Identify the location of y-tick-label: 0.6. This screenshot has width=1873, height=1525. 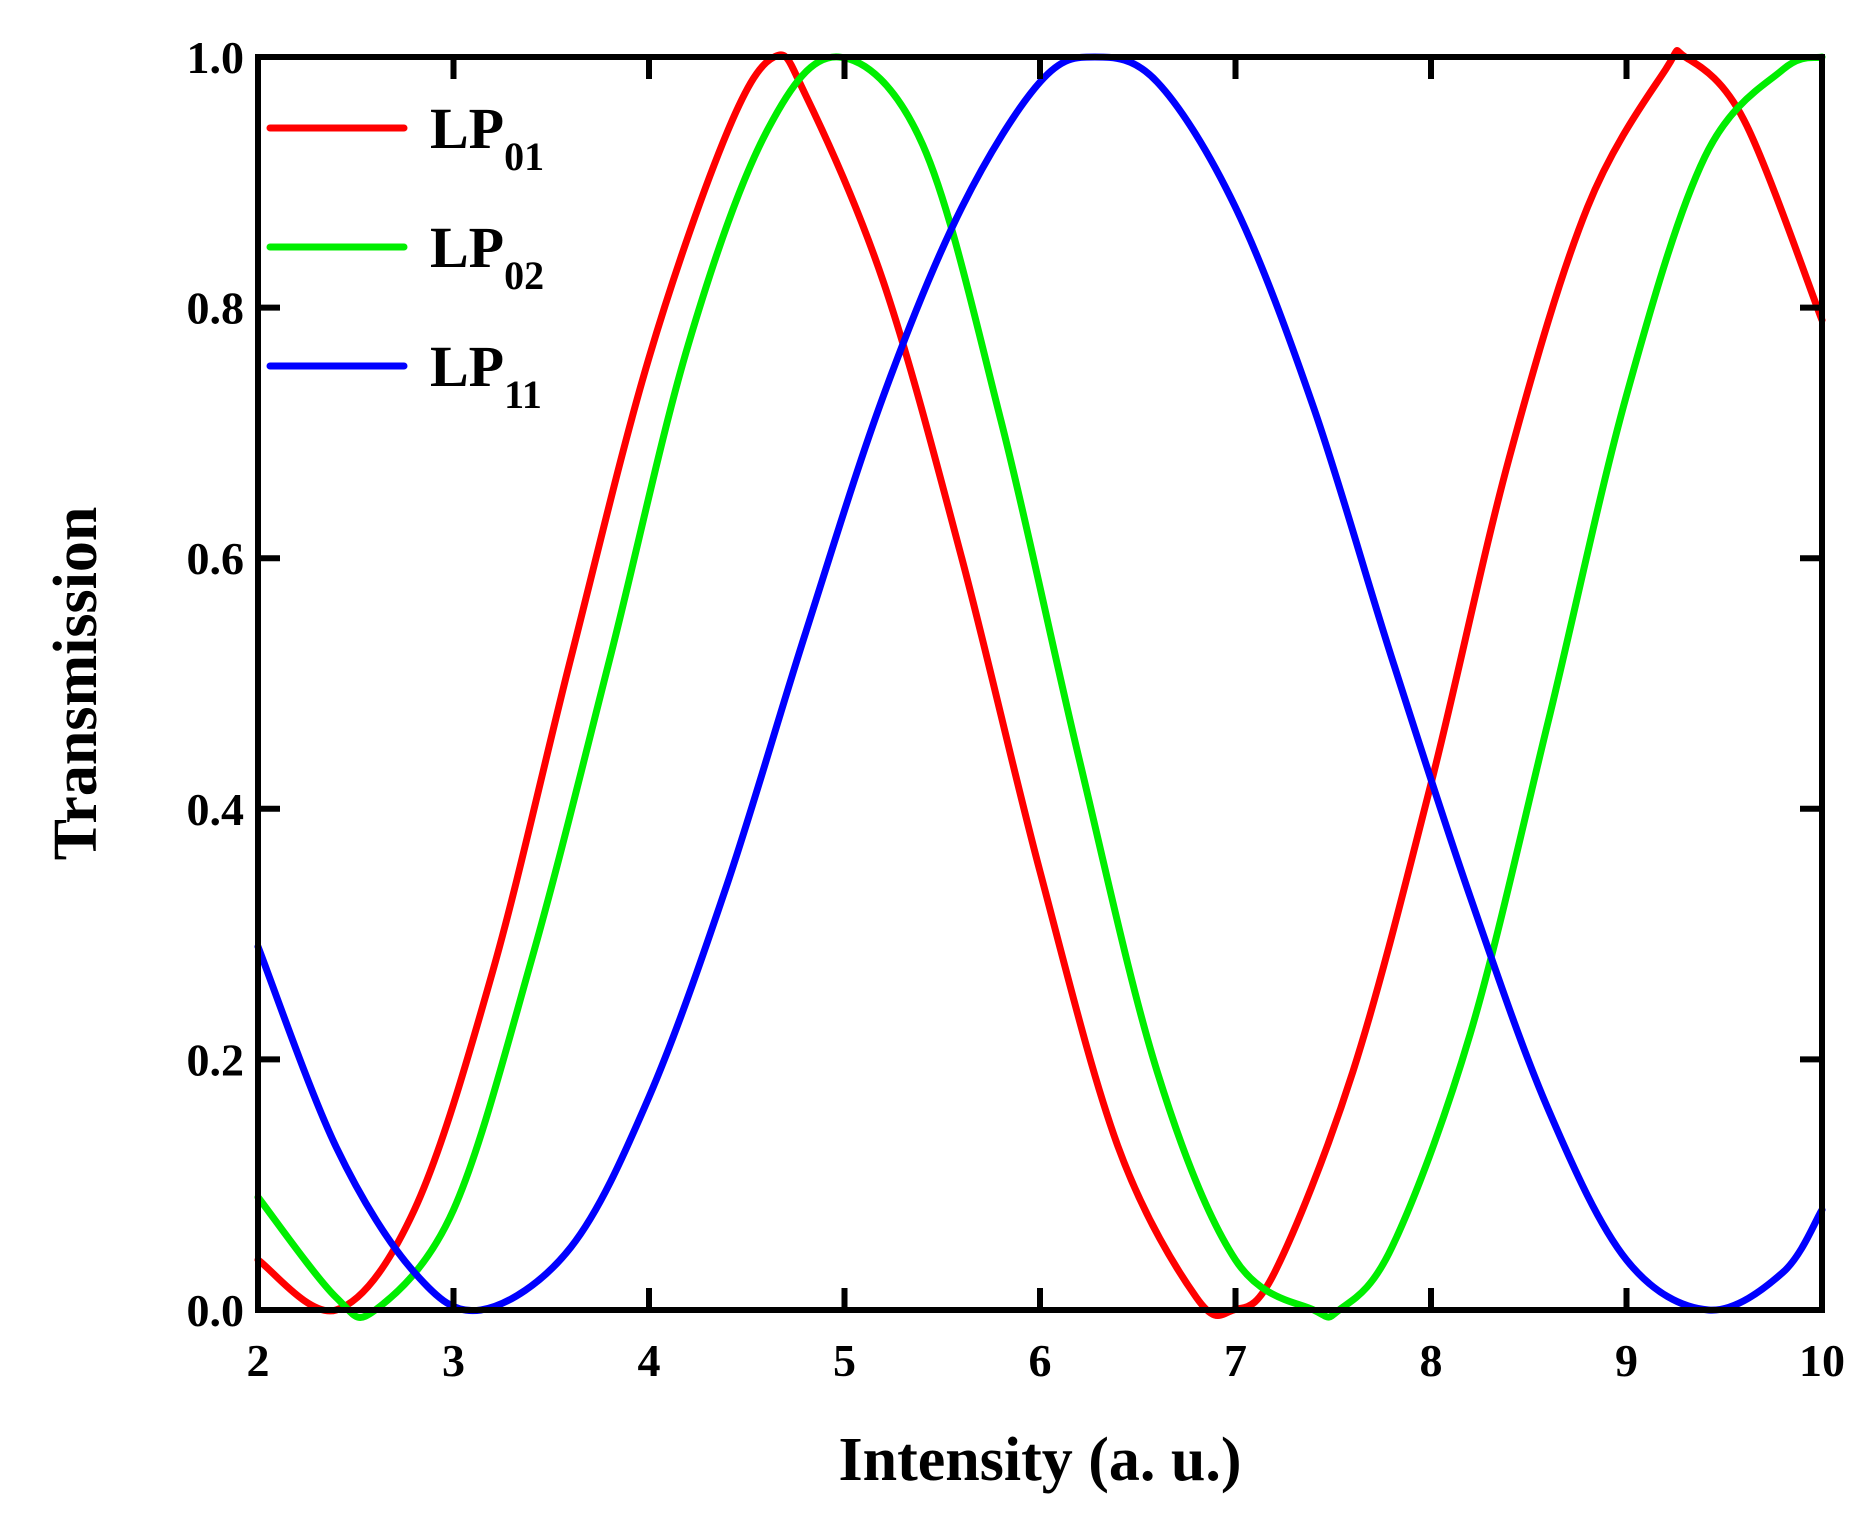
(216, 558).